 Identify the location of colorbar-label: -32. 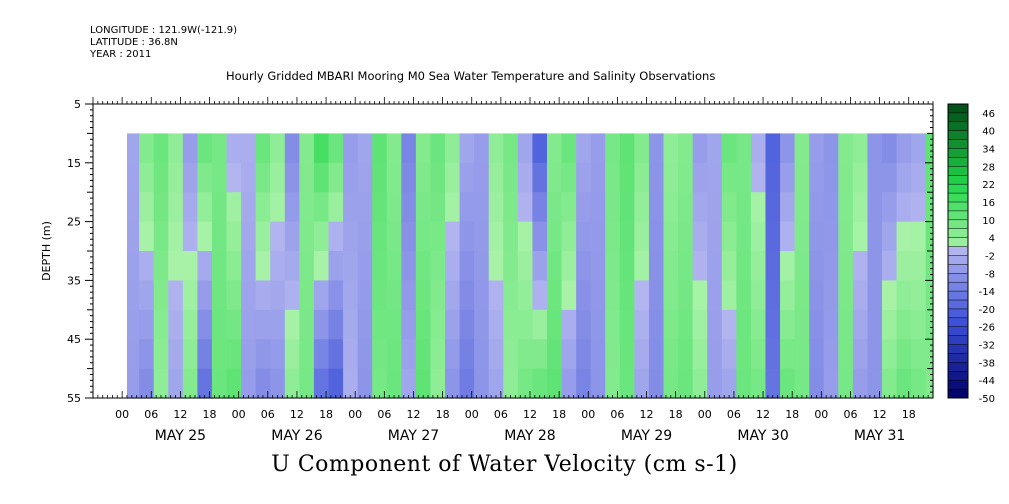
(987, 346).